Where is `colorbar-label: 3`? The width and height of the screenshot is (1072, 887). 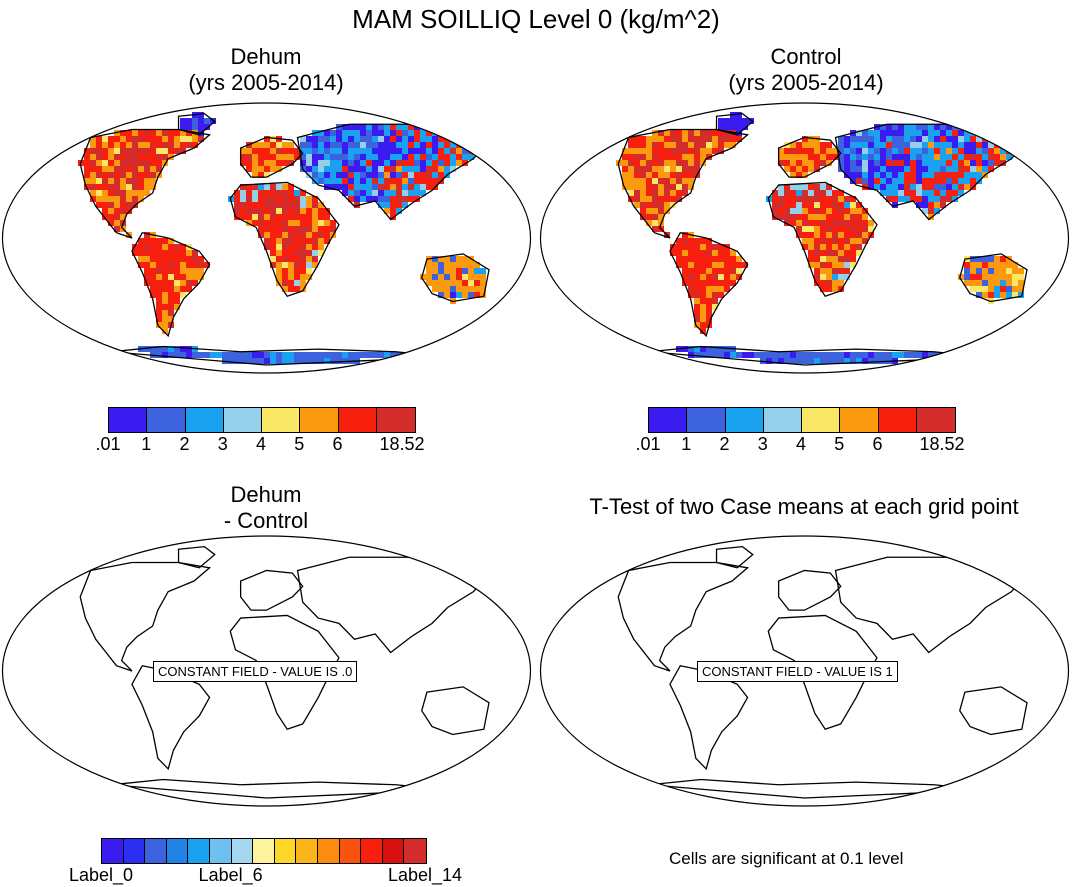
colorbar-label: 3 is located at coordinates (222, 444).